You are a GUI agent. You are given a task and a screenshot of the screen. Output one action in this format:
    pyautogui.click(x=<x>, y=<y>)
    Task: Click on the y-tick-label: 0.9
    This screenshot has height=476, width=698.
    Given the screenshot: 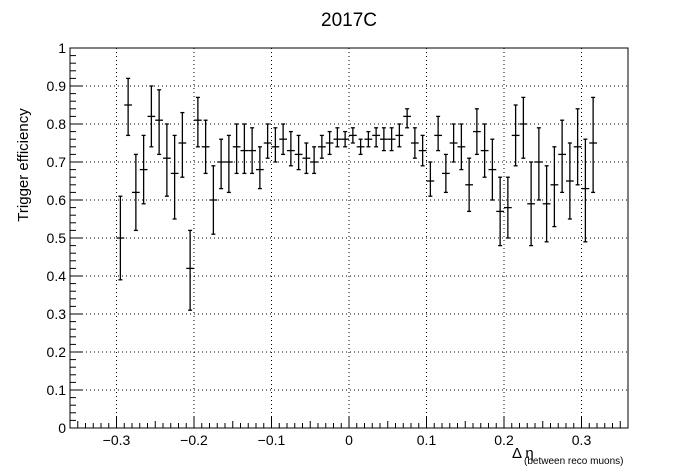 What is the action you would take?
    pyautogui.click(x=57, y=86)
    